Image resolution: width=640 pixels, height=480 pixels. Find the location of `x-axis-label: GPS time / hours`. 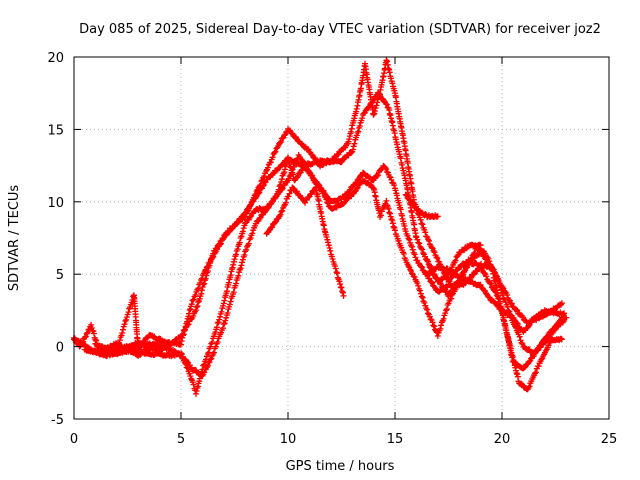

x-axis-label: GPS time / hours is located at coordinates (340, 466).